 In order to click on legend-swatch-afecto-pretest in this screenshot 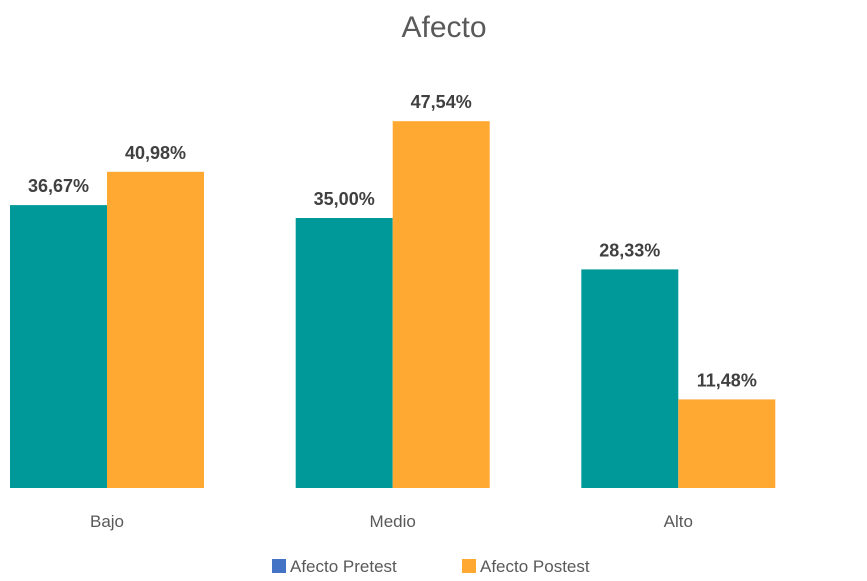, I will do `click(279, 566)`.